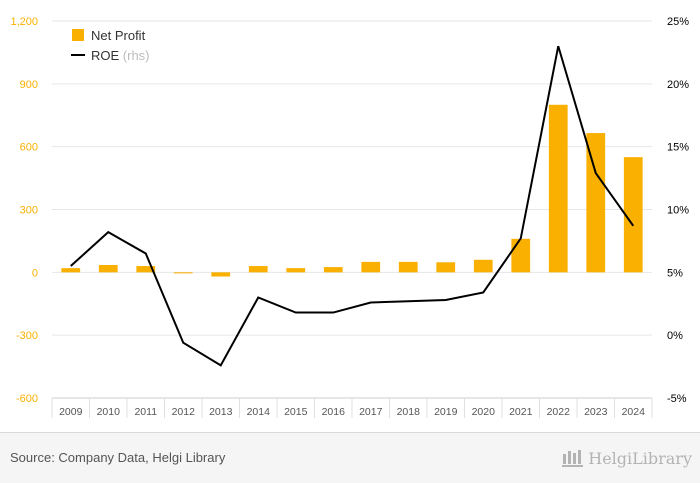 This screenshot has height=483, width=700. I want to click on y-right-tick-label: 0%, so click(675, 336).